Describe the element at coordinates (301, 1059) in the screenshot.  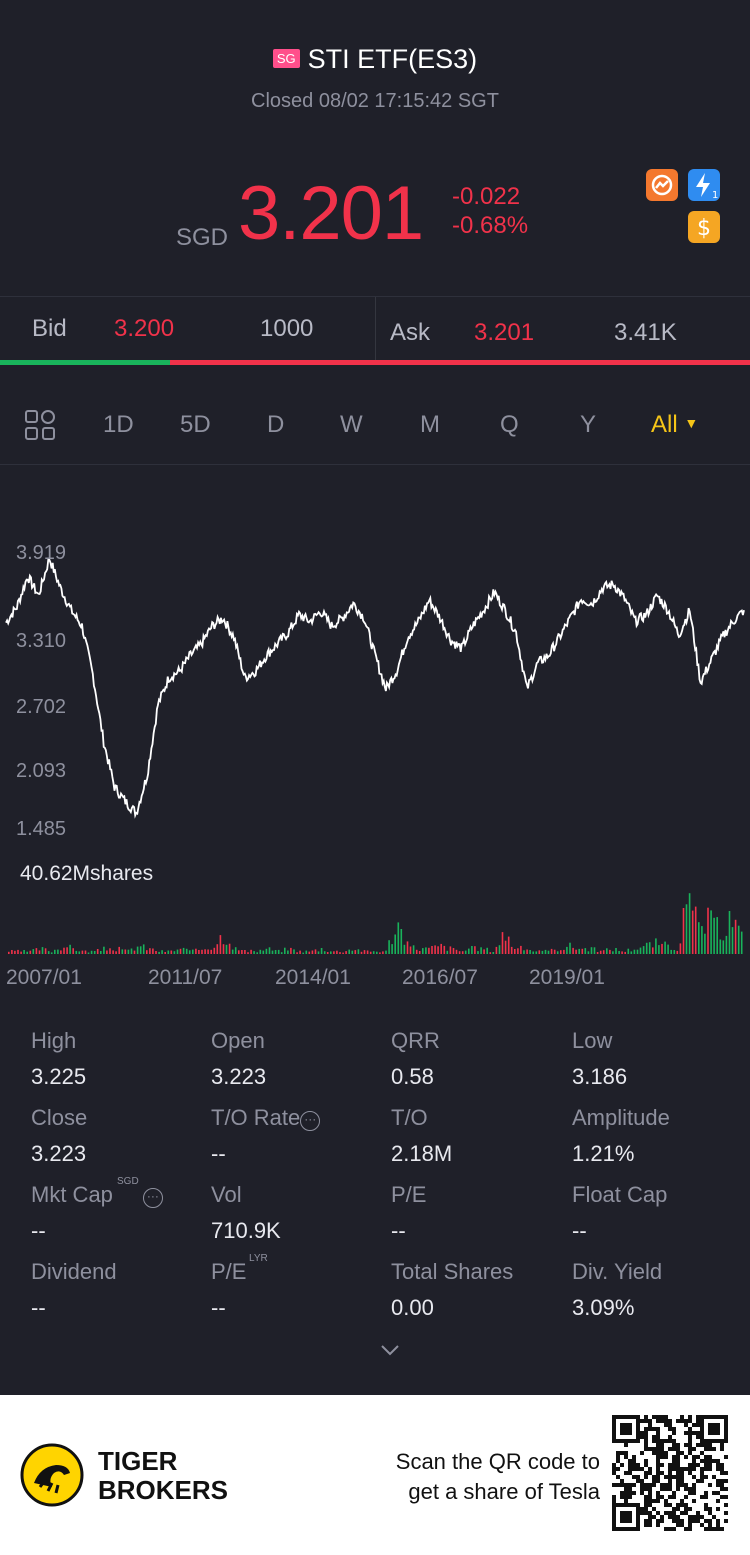
I see `stat-open: Open 3.223` at that location.